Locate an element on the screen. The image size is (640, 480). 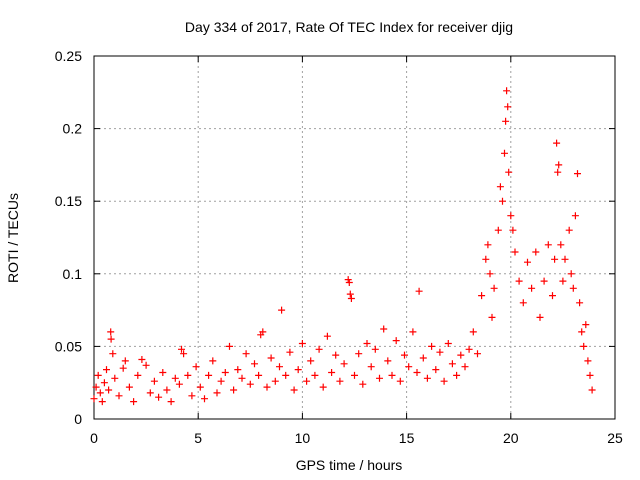
y-tick-label: 0.1 is located at coordinates (73, 274).